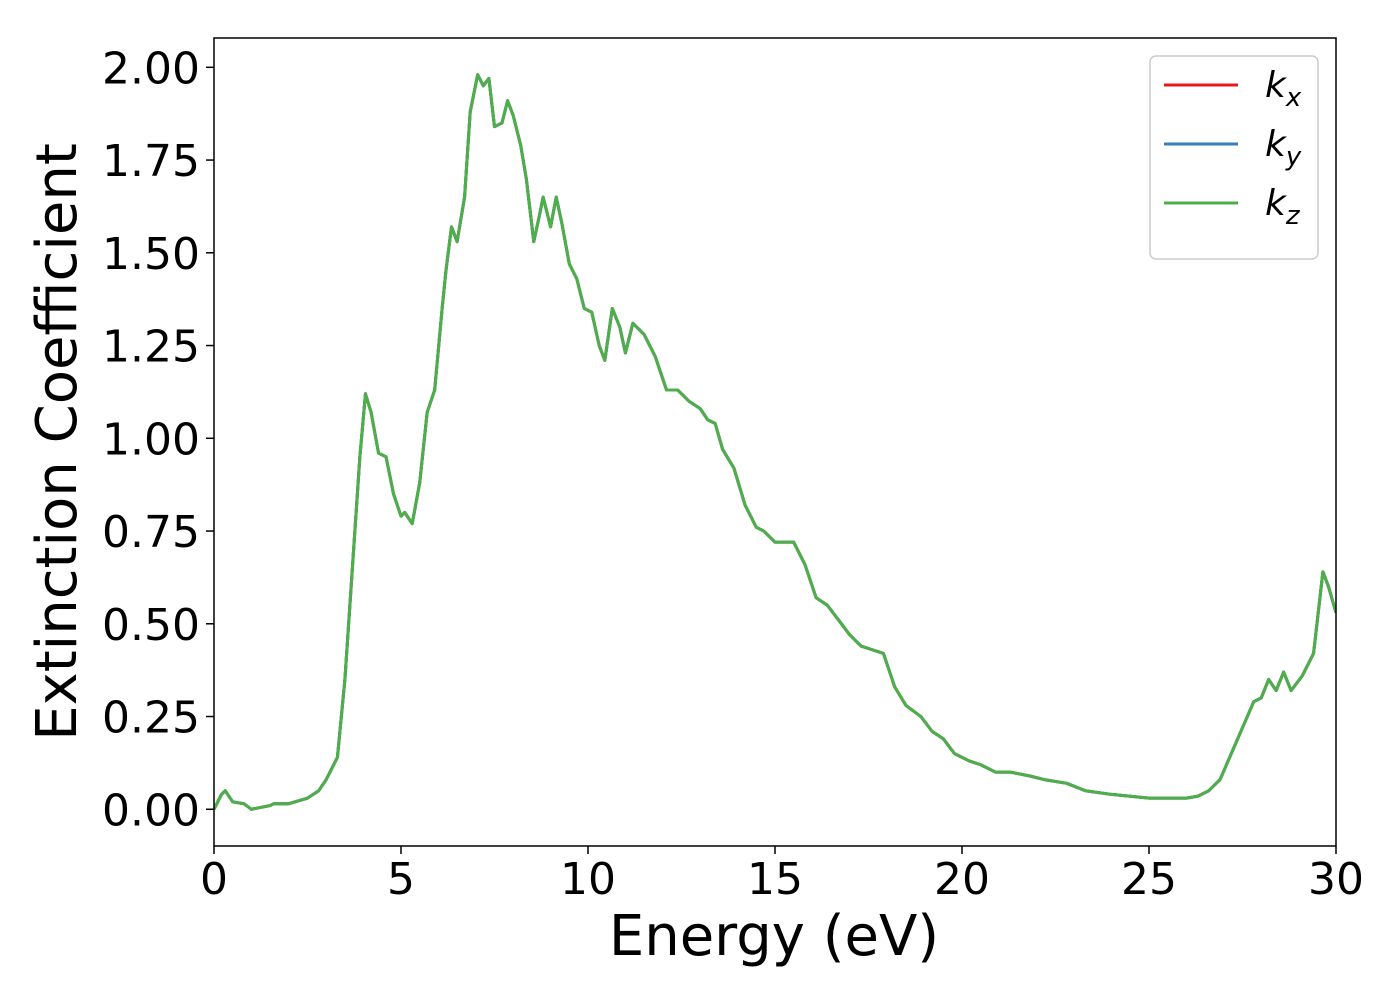 The height and width of the screenshot is (1000, 1400). What do you see at coordinates (588, 879) in the screenshot?
I see `x-tick-label: 10` at bounding box center [588, 879].